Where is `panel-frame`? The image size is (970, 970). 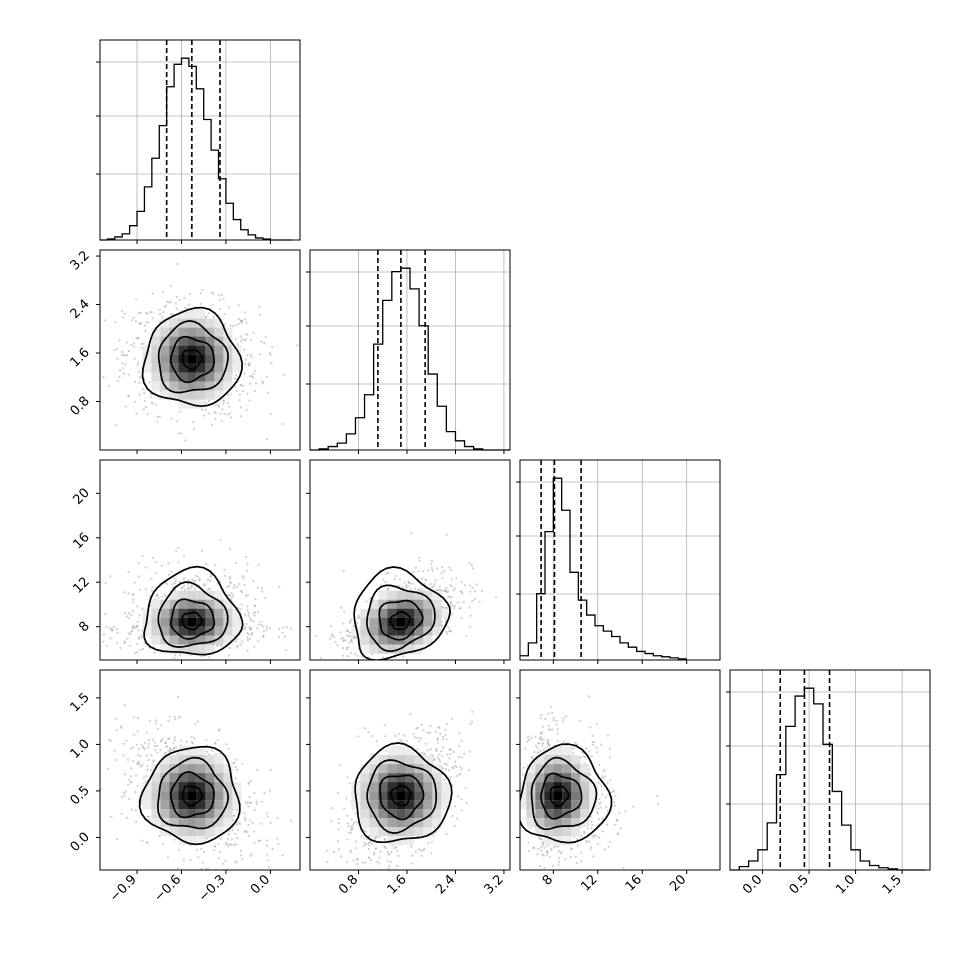 panel-frame is located at coordinates (410, 770).